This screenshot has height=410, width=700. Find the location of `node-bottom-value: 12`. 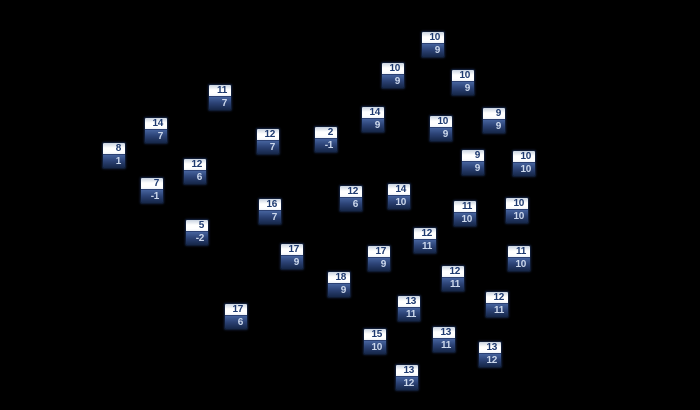

node-bottom-value: 12 is located at coordinates (490, 360).